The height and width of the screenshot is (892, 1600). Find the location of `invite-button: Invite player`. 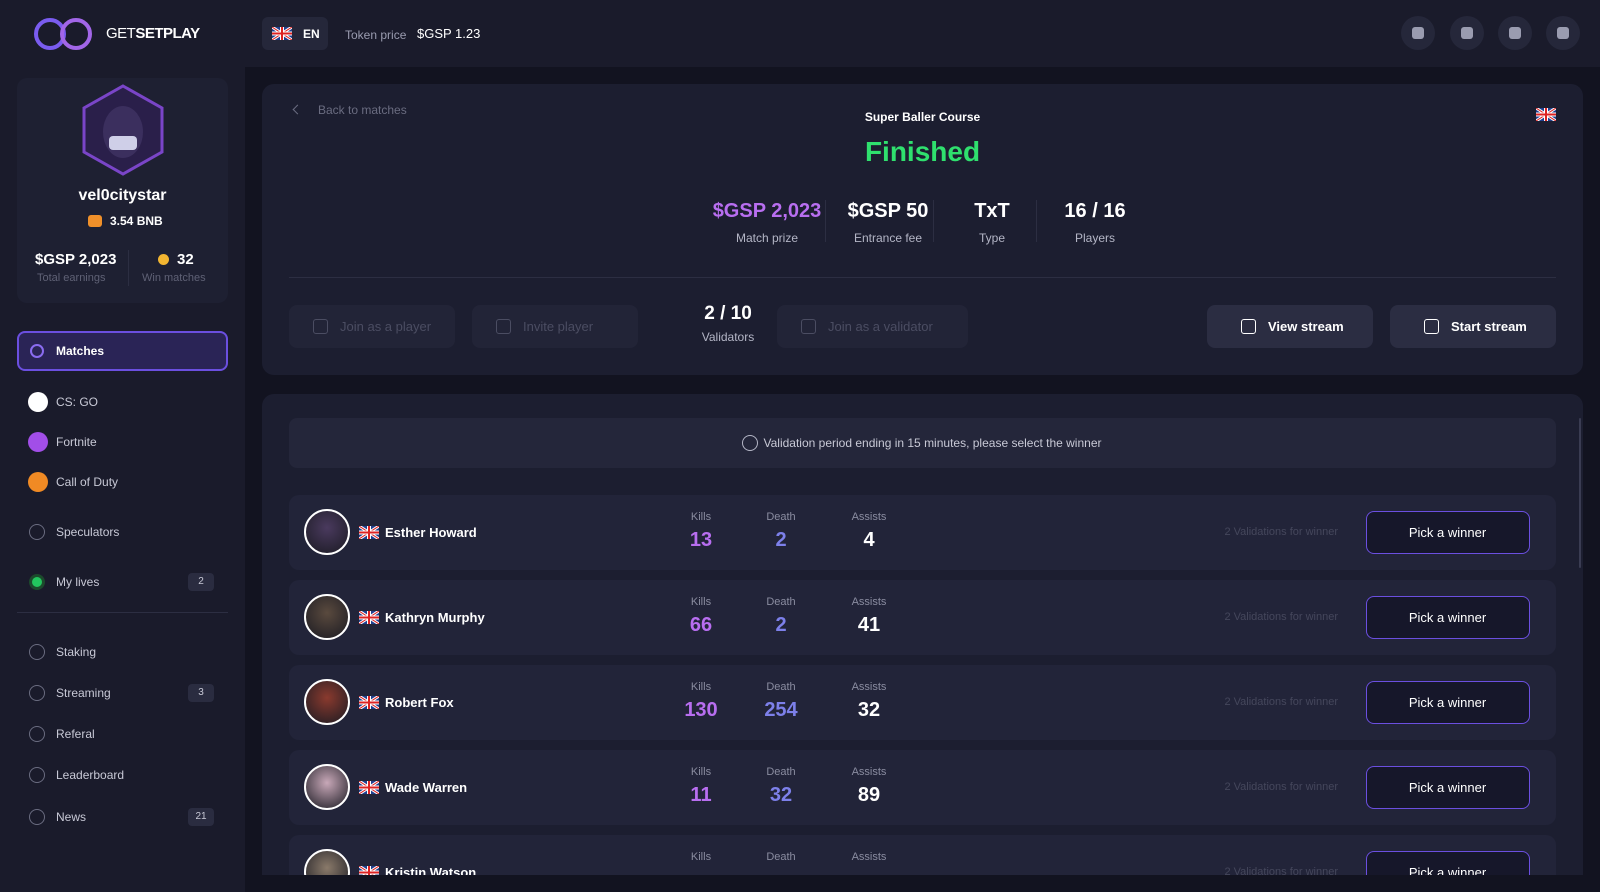

invite-button: Invite player is located at coordinates (555, 326).